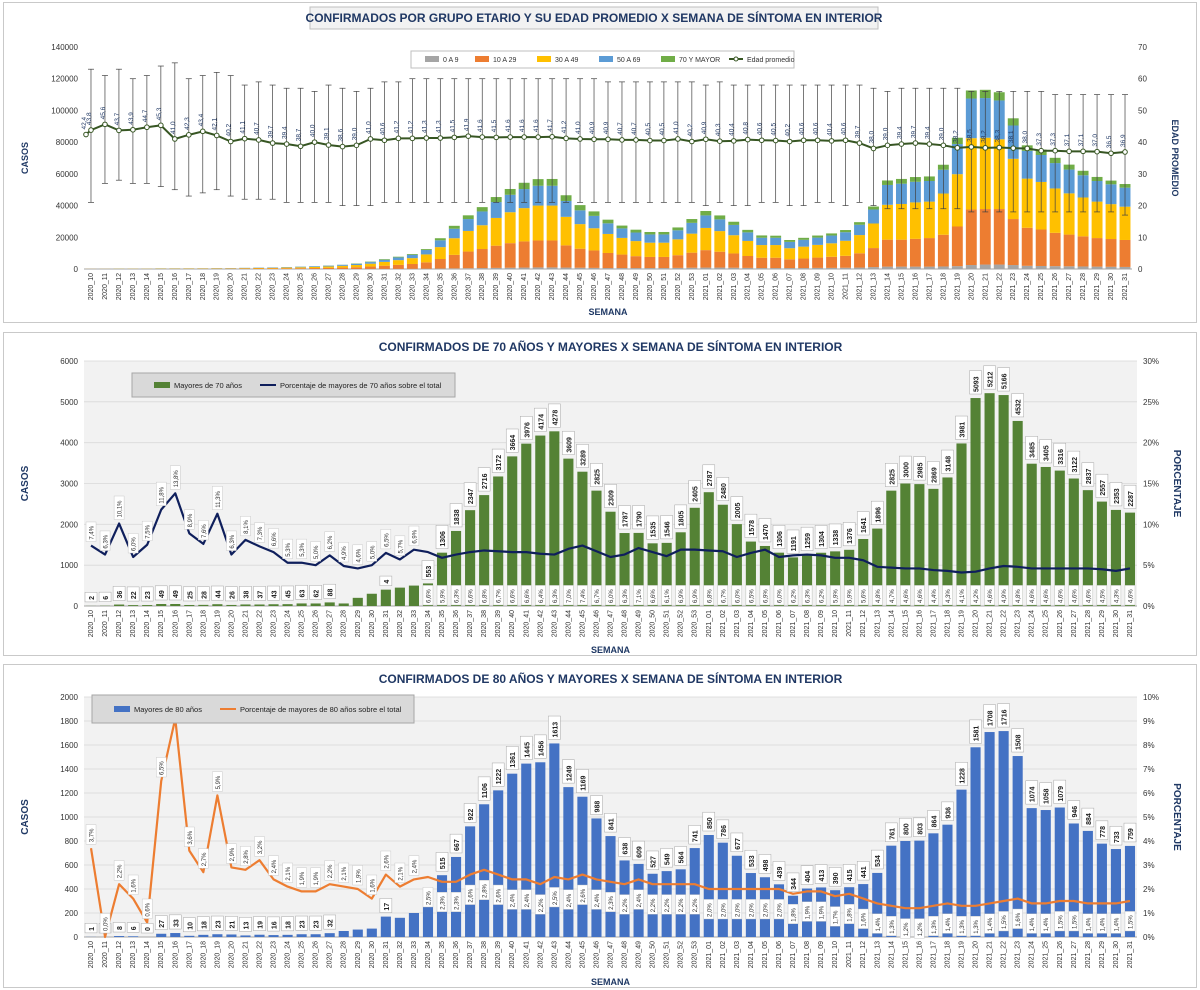  What do you see at coordinates (583, 782) in the screenshot?
I see `value-label: 1169` at bounding box center [583, 782].